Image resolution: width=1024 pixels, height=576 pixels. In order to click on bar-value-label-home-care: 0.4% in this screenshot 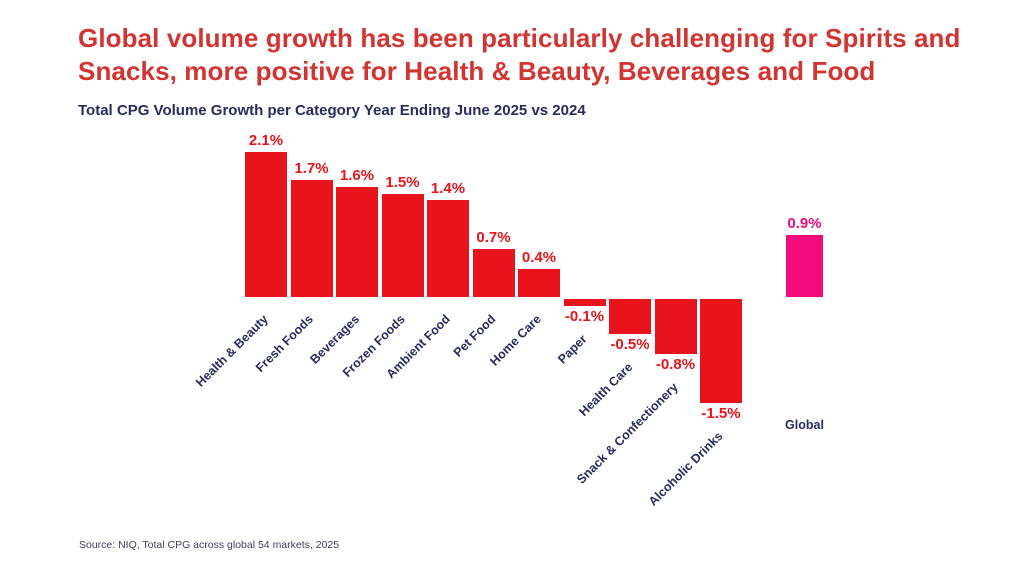, I will do `click(539, 258)`.